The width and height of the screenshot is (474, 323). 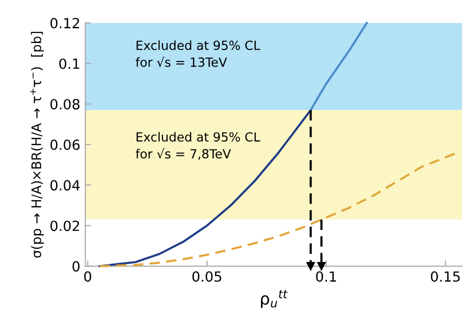 I want to click on band-label: Excluded at 95% CL for √s = 13TeV, so click(x=198, y=53).